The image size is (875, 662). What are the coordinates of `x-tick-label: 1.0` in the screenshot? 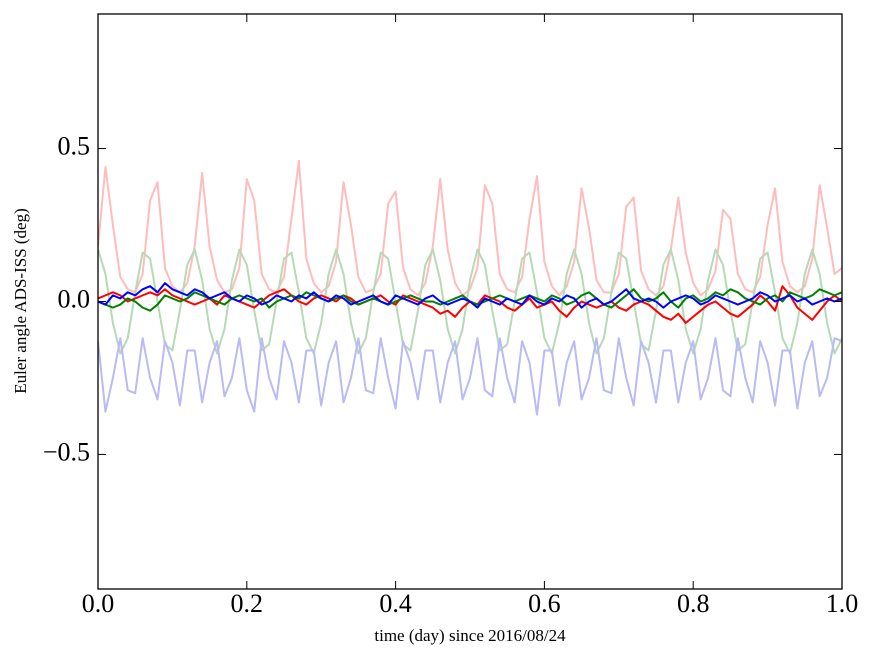 It's located at (842, 603).